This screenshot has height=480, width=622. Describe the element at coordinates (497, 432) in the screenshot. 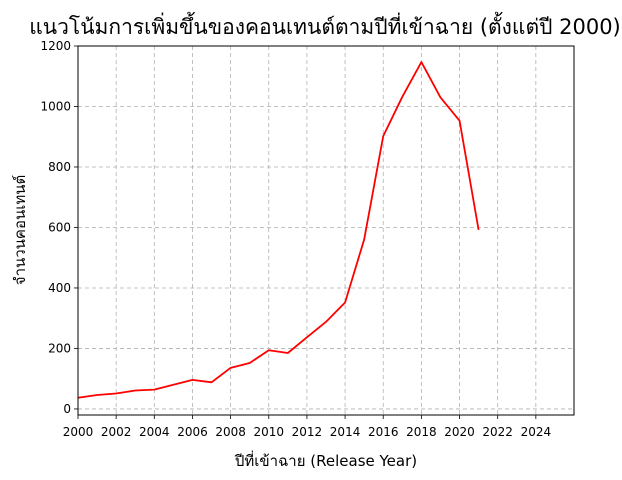

I see `x-tick-label: 2022` at that location.